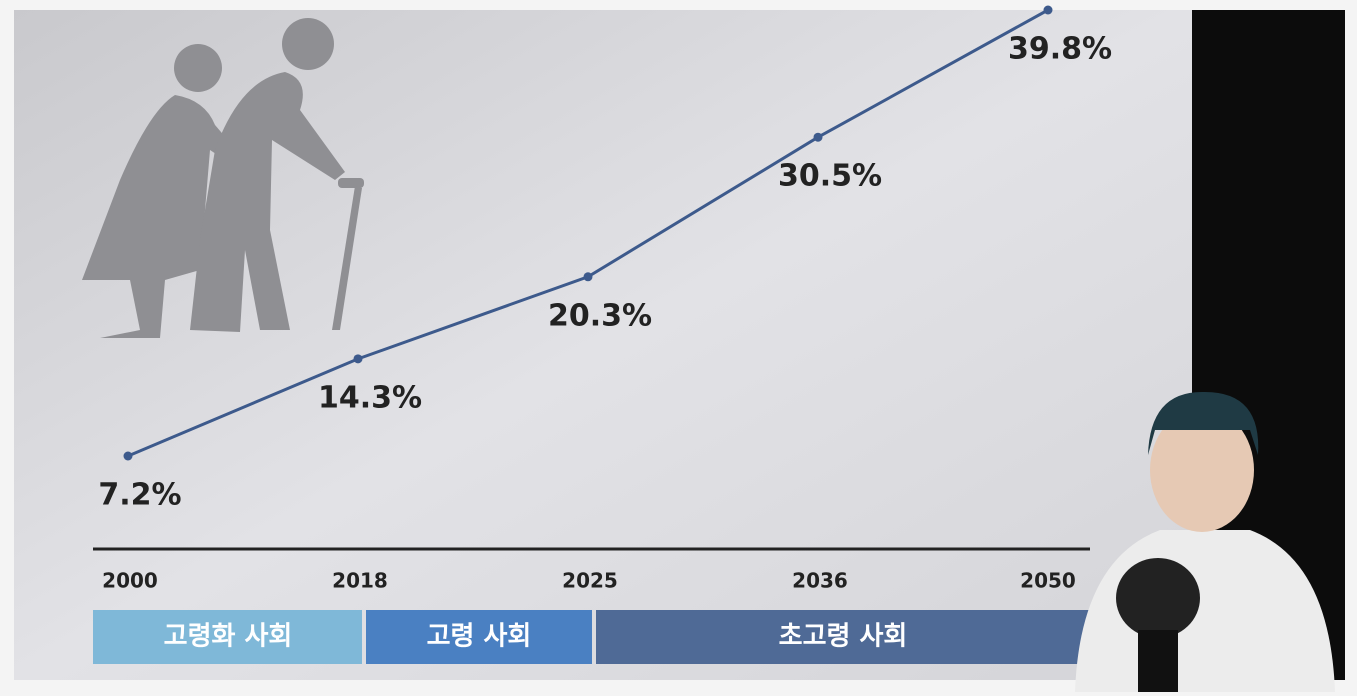  I want to click on value-label: 14.3%, so click(370, 397).